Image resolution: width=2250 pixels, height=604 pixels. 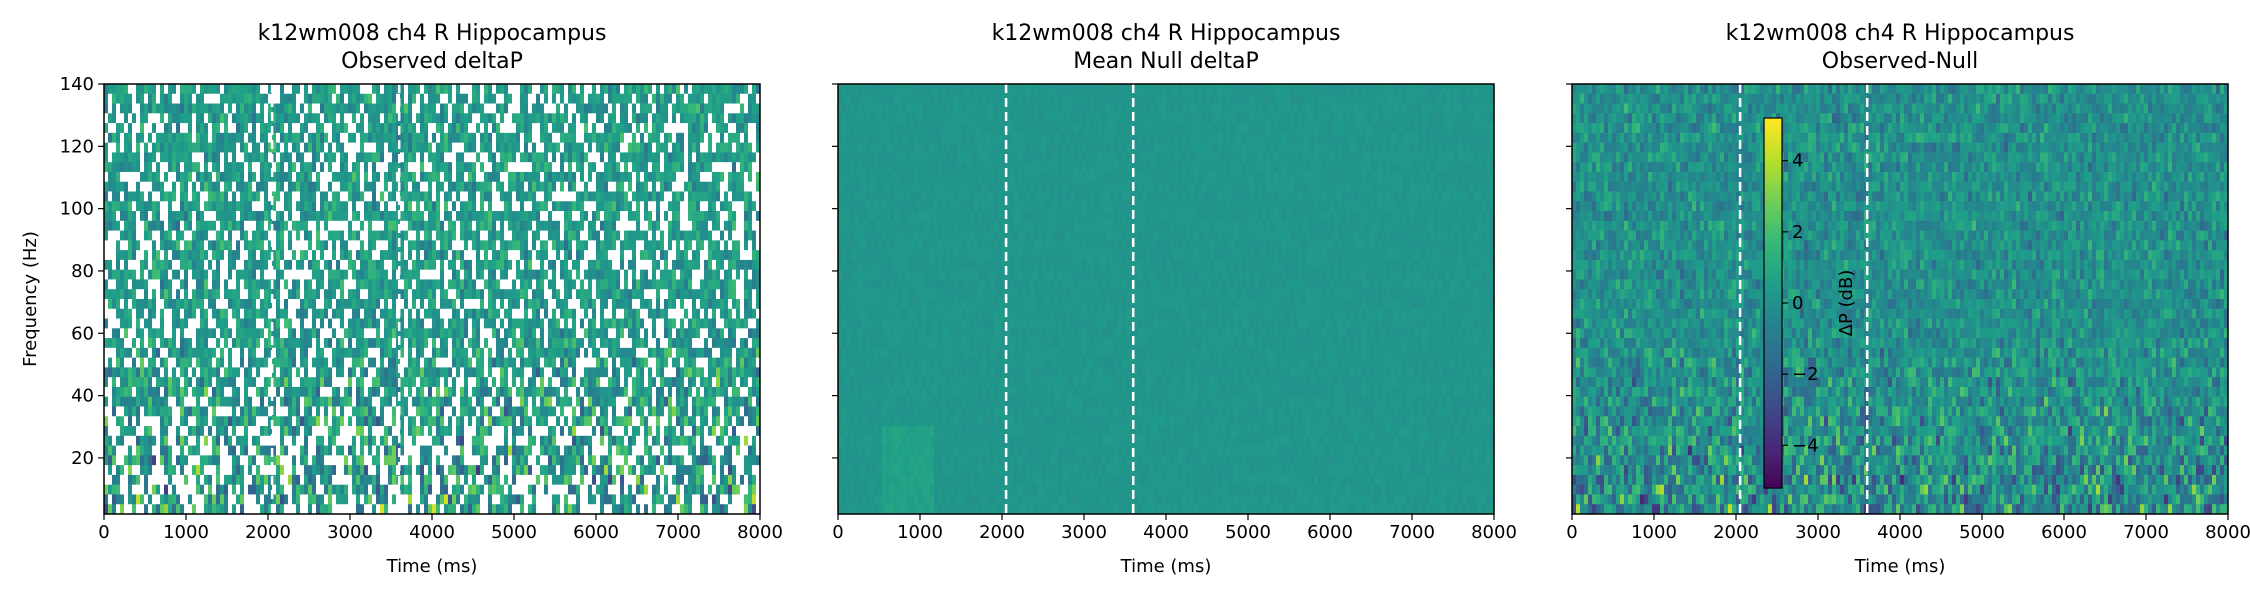 I want to click on y-tick-label: 20, so click(x=82, y=458).